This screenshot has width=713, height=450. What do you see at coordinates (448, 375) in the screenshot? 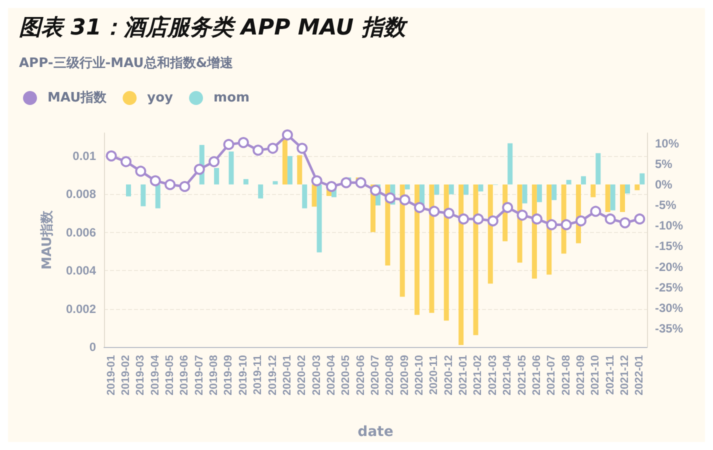
I see `x-tick-label: 2020-12` at bounding box center [448, 375].